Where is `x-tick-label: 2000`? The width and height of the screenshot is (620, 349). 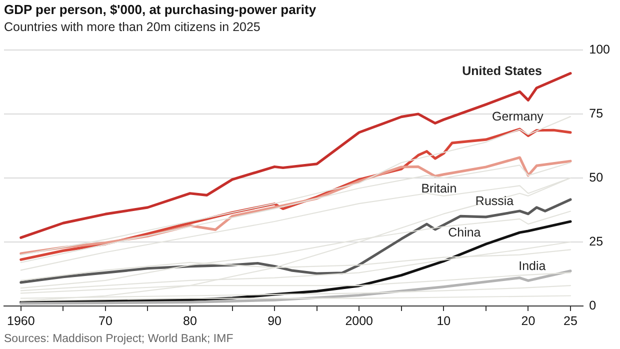 x-tick-label: 2000 is located at coordinates (359, 321).